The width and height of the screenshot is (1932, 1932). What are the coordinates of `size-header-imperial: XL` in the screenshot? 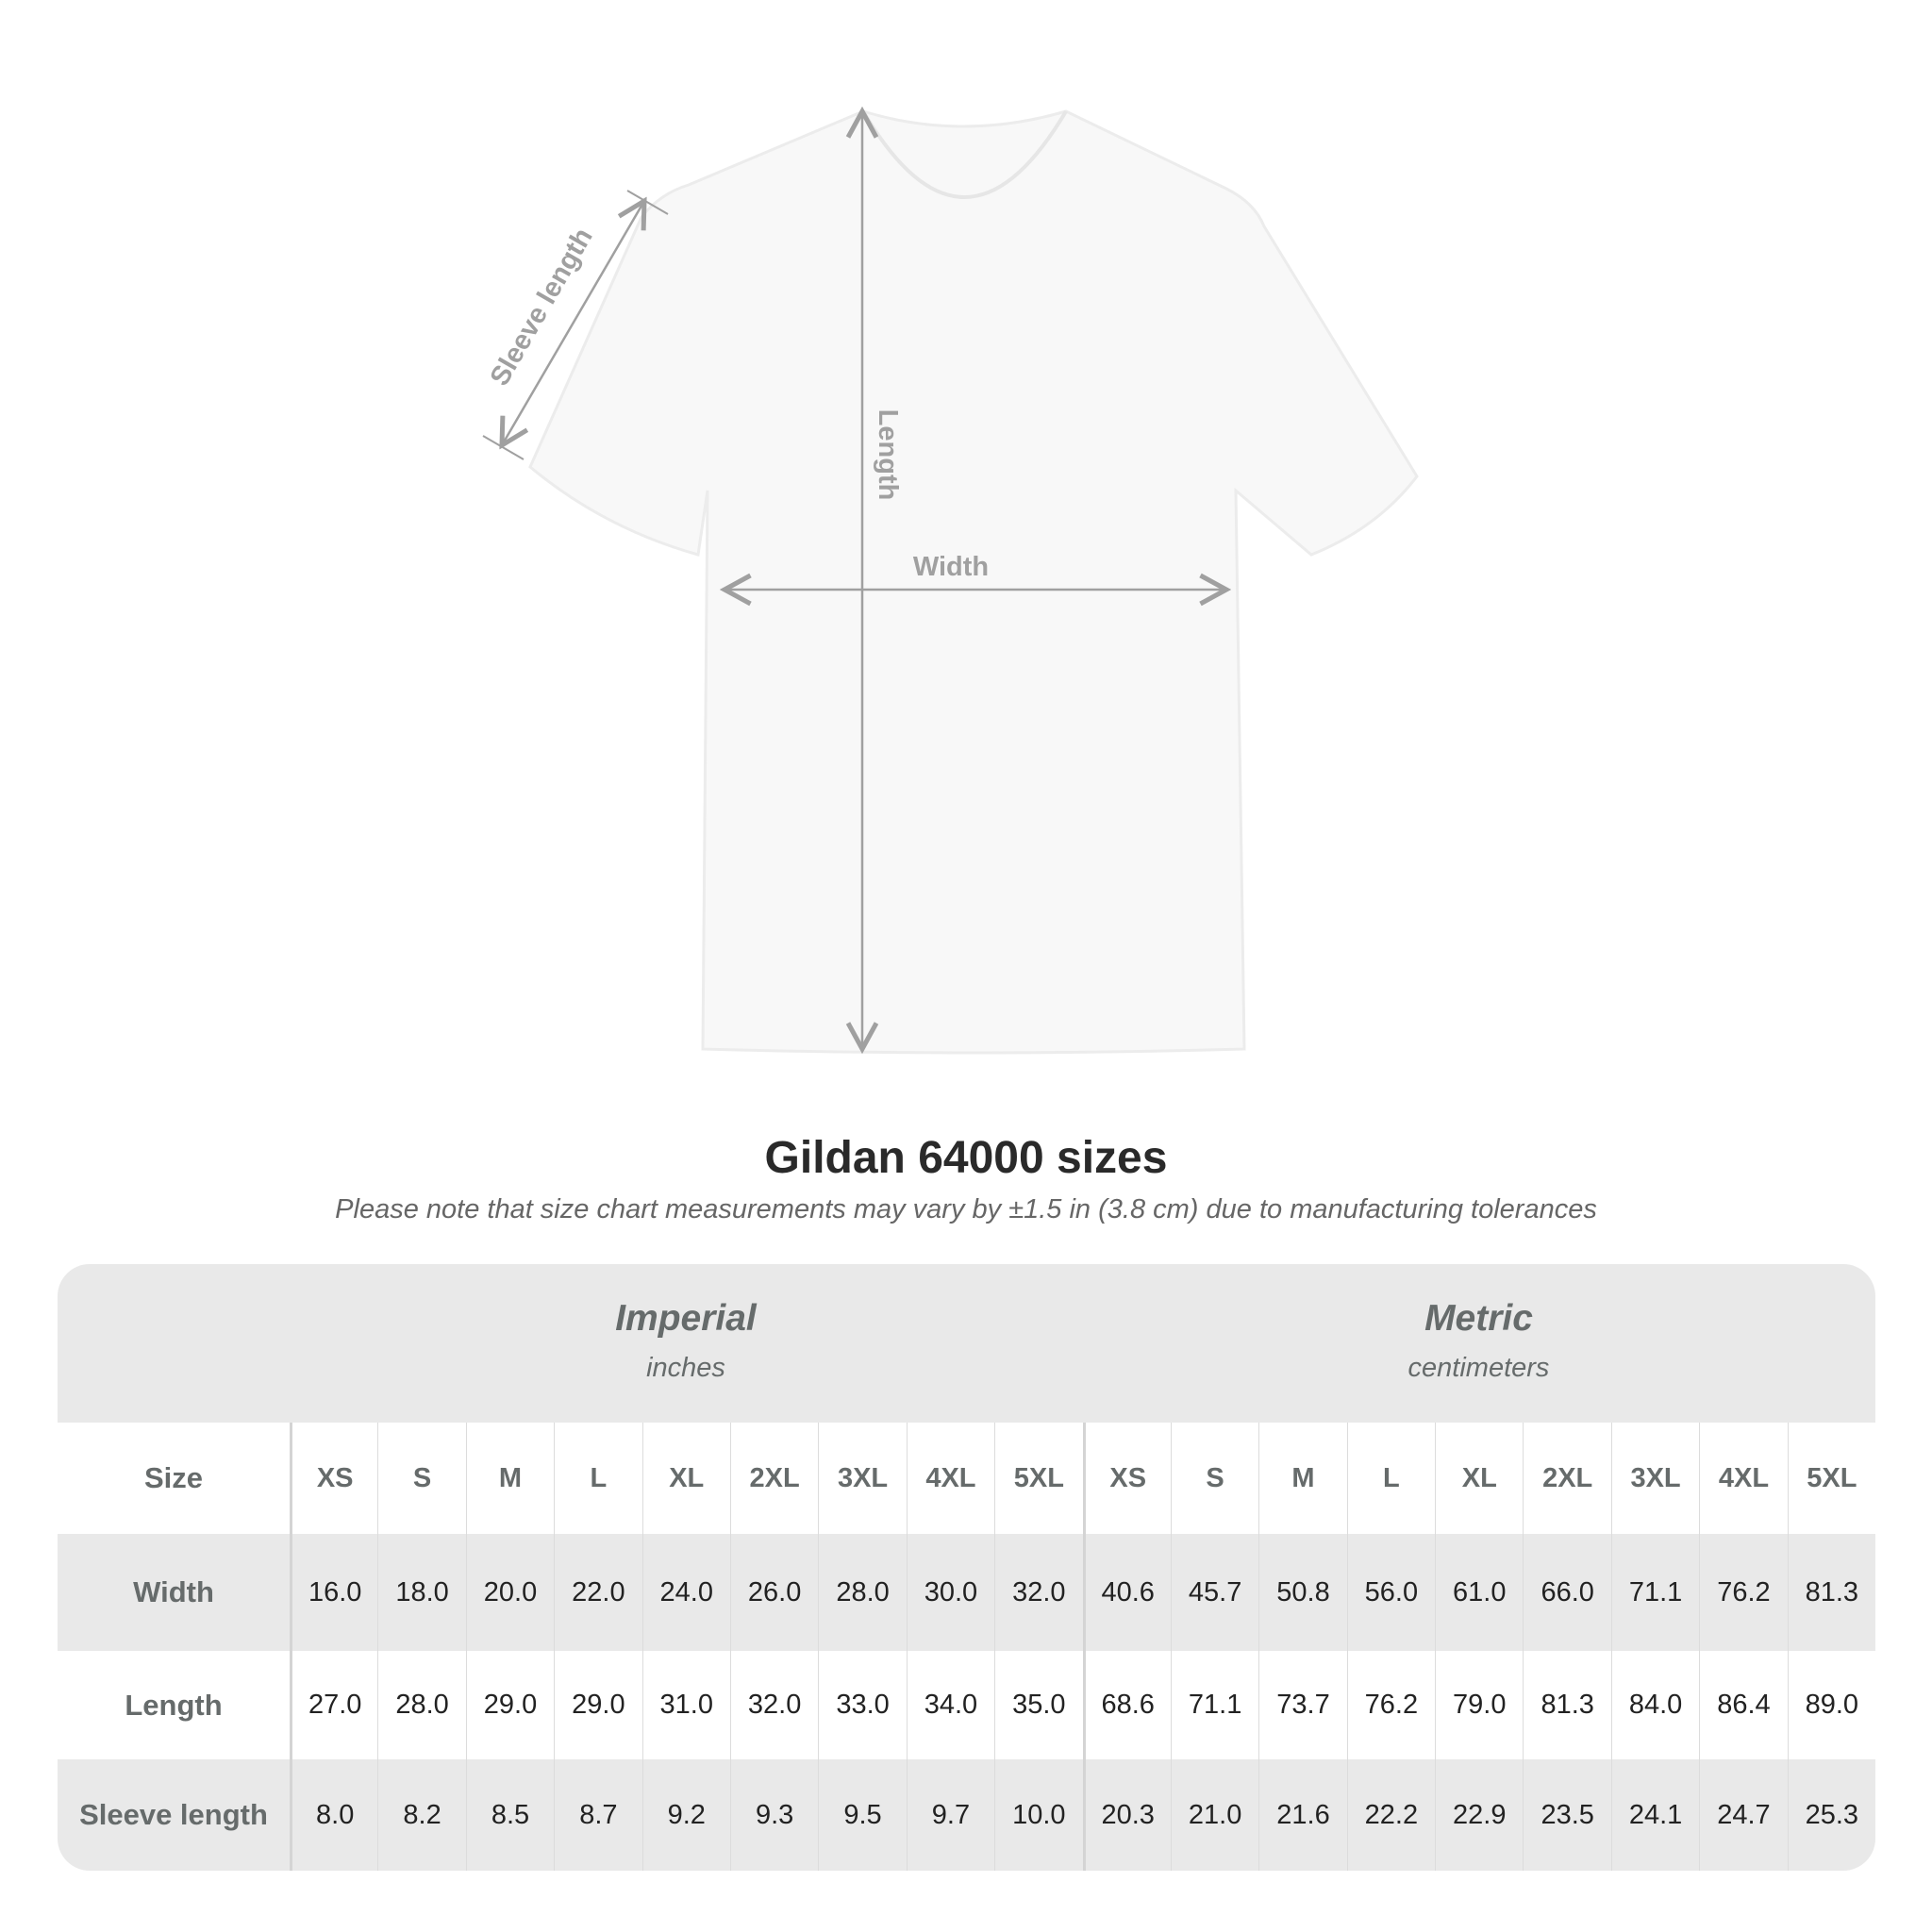 It's located at (686, 1478).